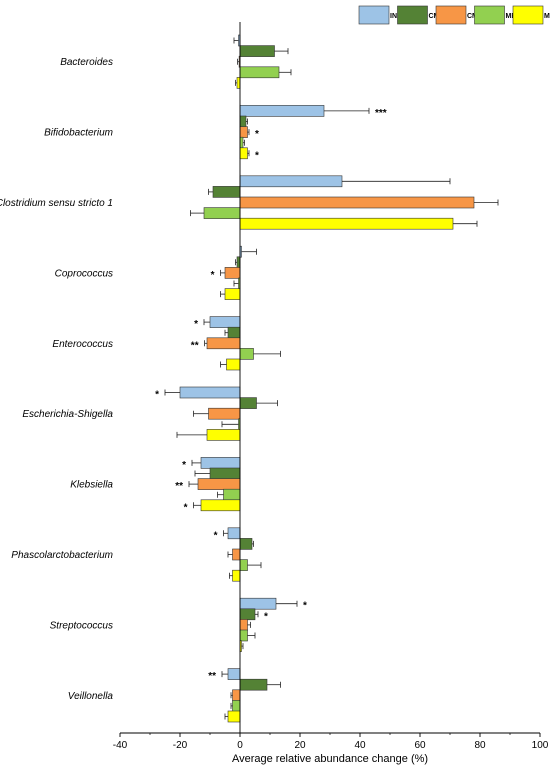  Describe the element at coordinates (451, 15) in the screenshot. I see `legend-swatch-cmf` at that location.